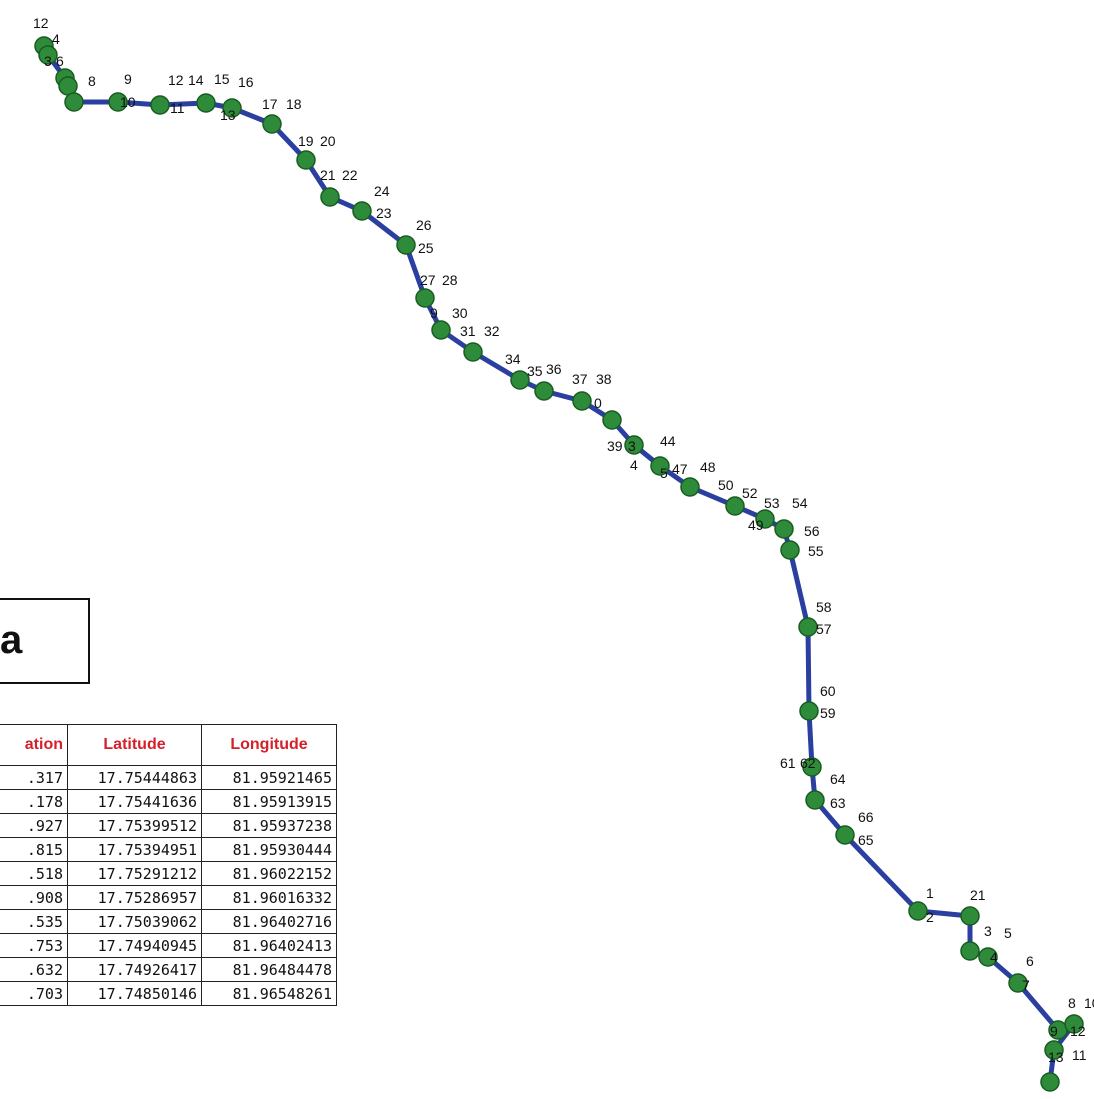 The height and width of the screenshot is (1099, 1094). What do you see at coordinates (294, 104) in the screenshot?
I see `route-node-label: 18` at bounding box center [294, 104].